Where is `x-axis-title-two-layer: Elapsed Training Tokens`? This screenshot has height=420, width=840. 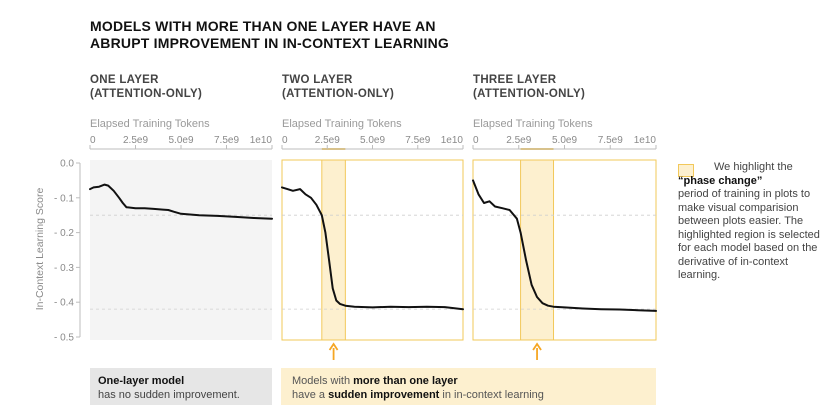 x-axis-title-two-layer: Elapsed Training Tokens is located at coordinates (342, 124).